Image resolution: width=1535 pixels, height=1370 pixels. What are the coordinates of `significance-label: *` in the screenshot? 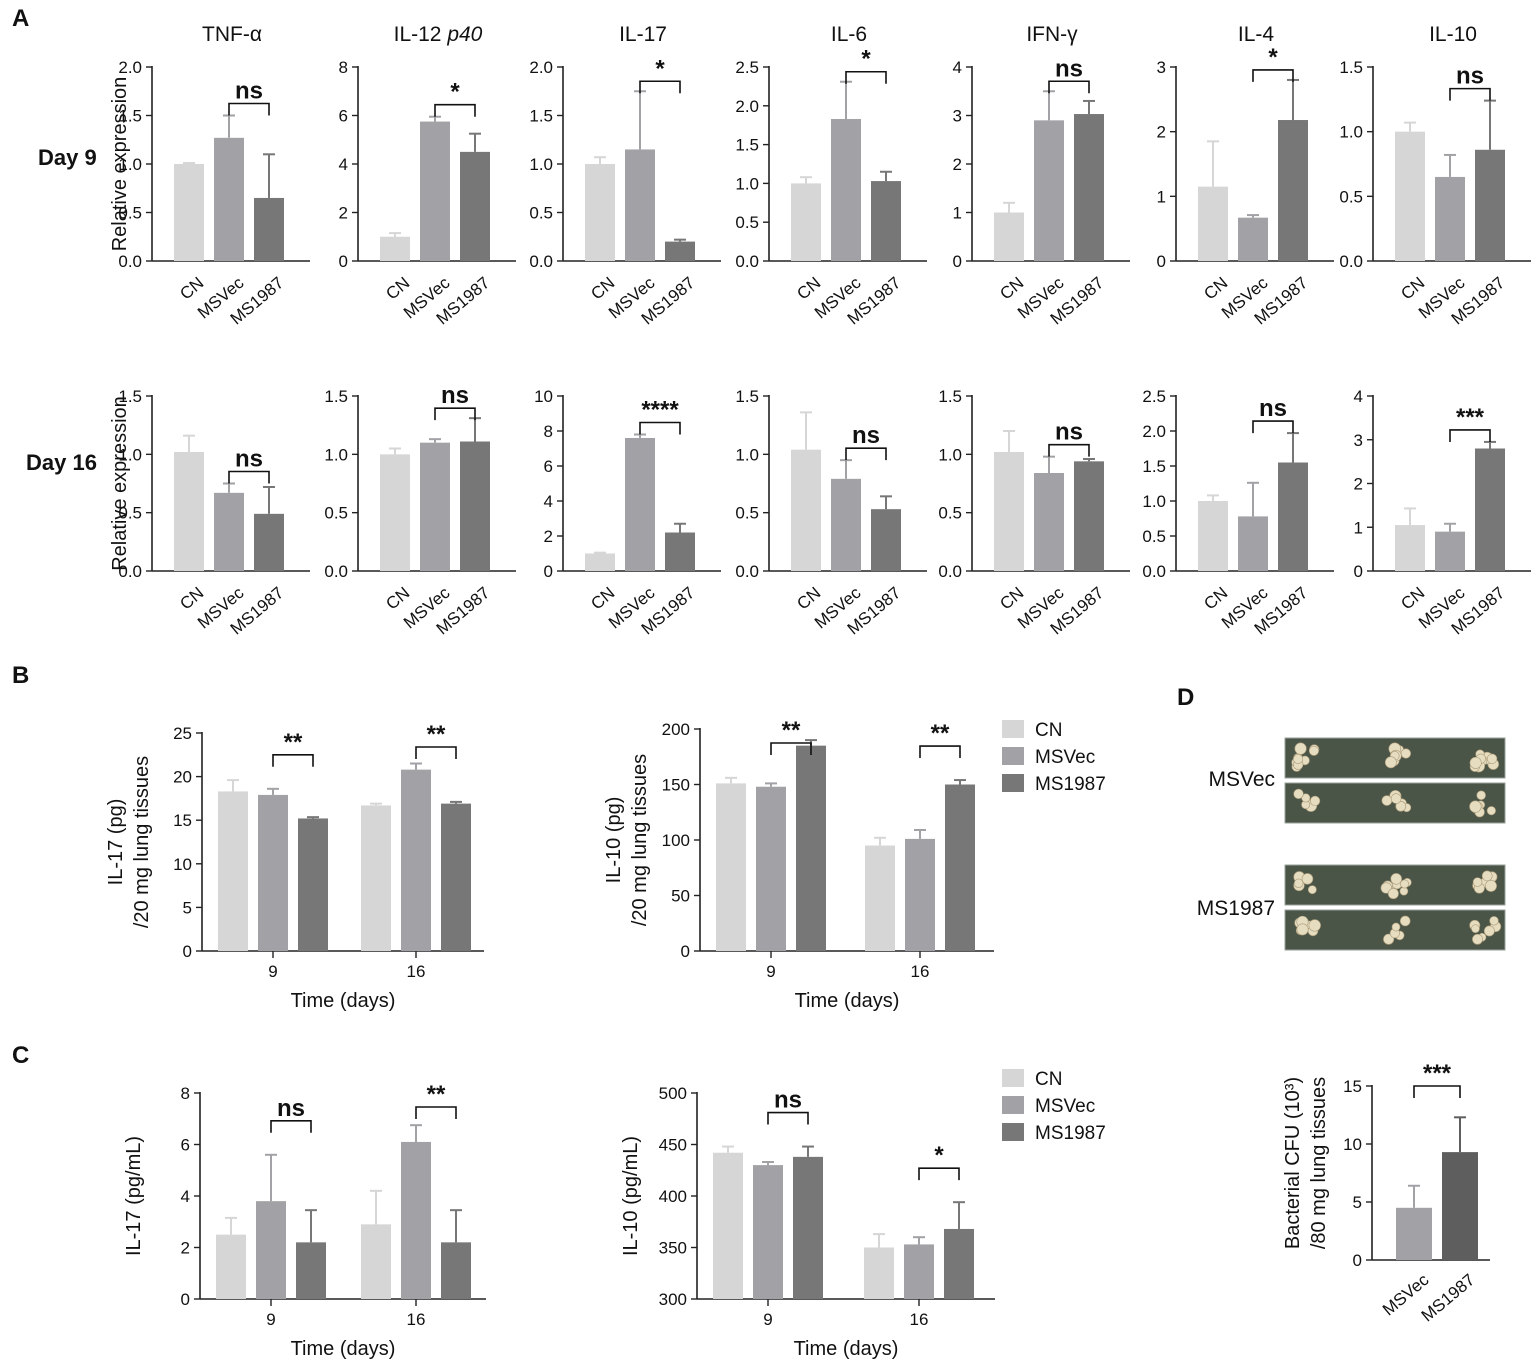 It's located at (866, 59).